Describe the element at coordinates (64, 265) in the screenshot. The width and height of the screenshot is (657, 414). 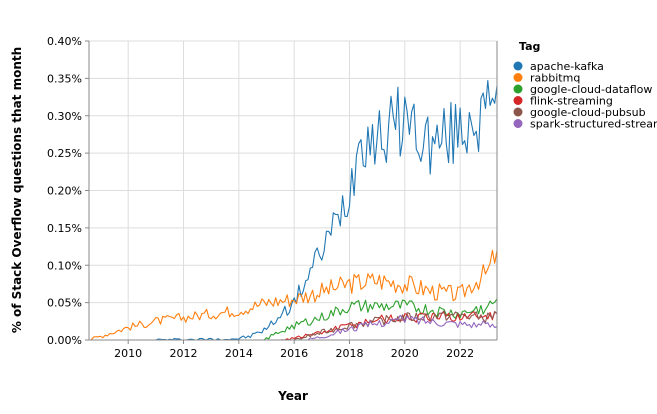
I see `y-tick-label: 0.10%` at that location.